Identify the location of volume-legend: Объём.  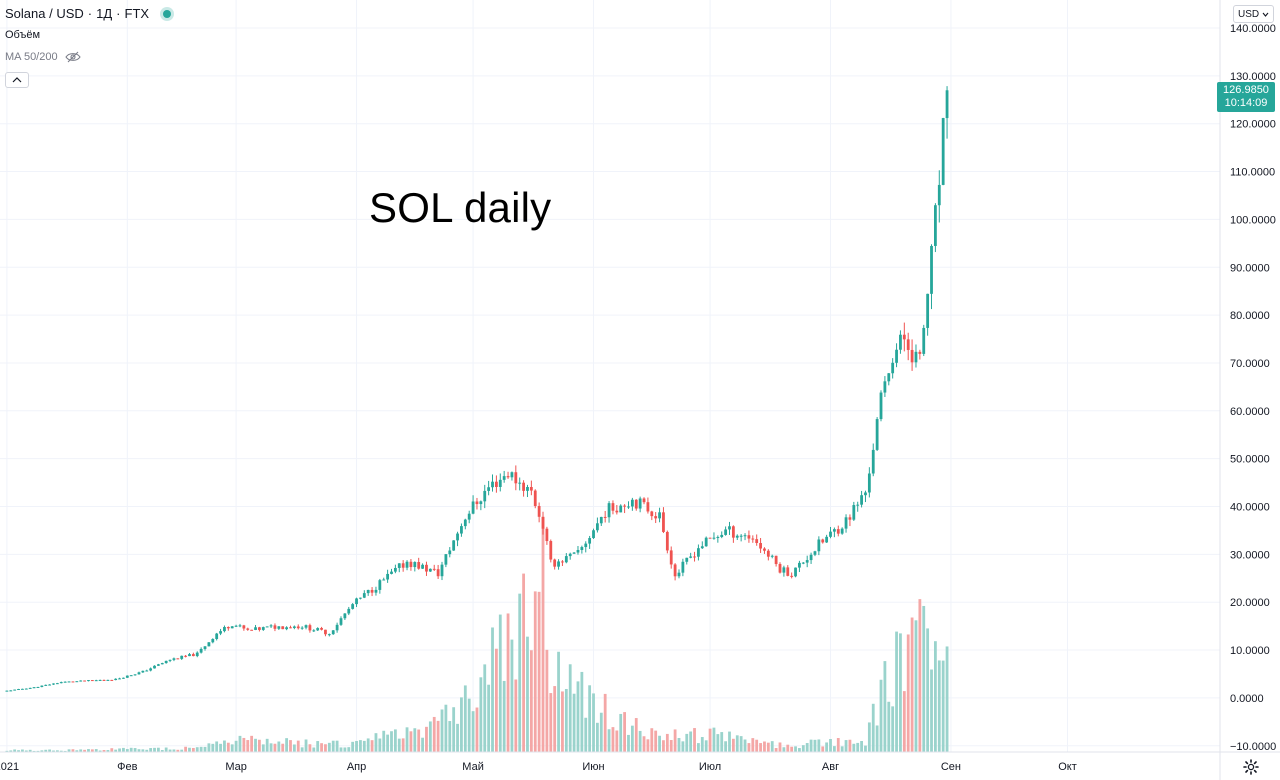
(22, 35).